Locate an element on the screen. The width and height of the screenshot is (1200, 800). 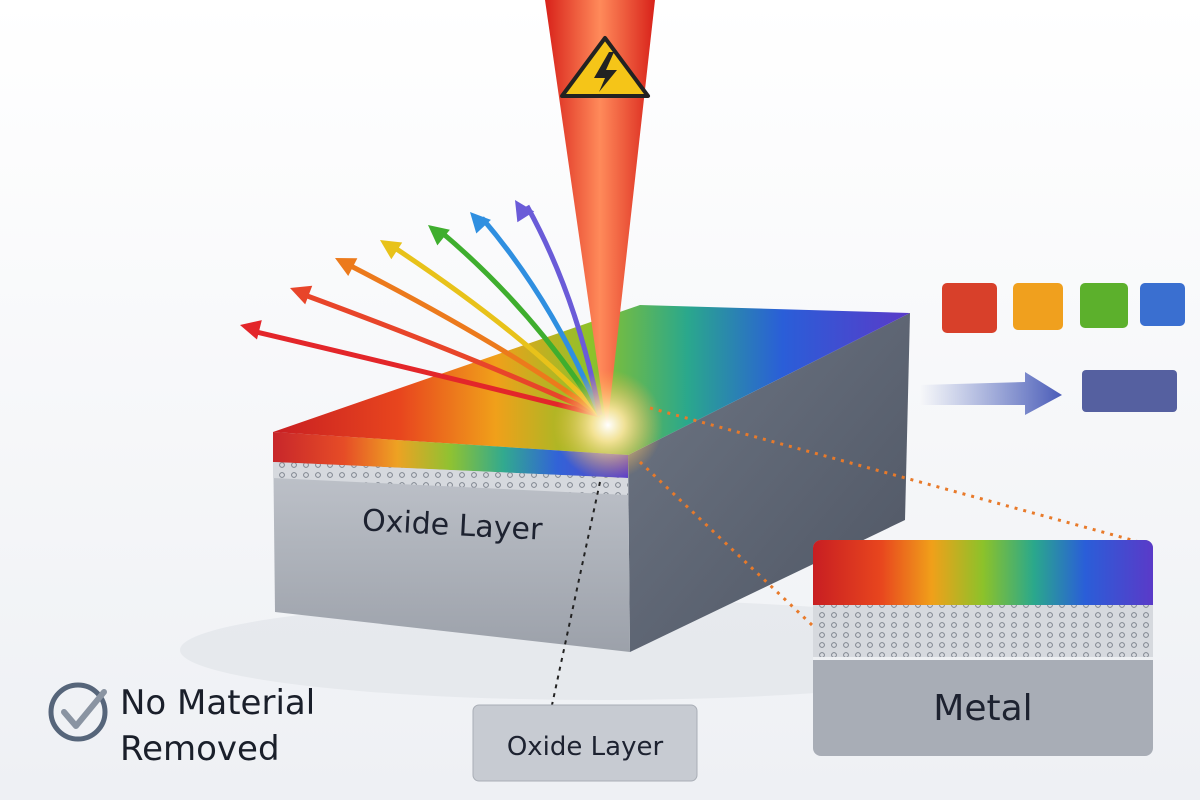
claim-line-2: Removed is located at coordinates (200, 749).